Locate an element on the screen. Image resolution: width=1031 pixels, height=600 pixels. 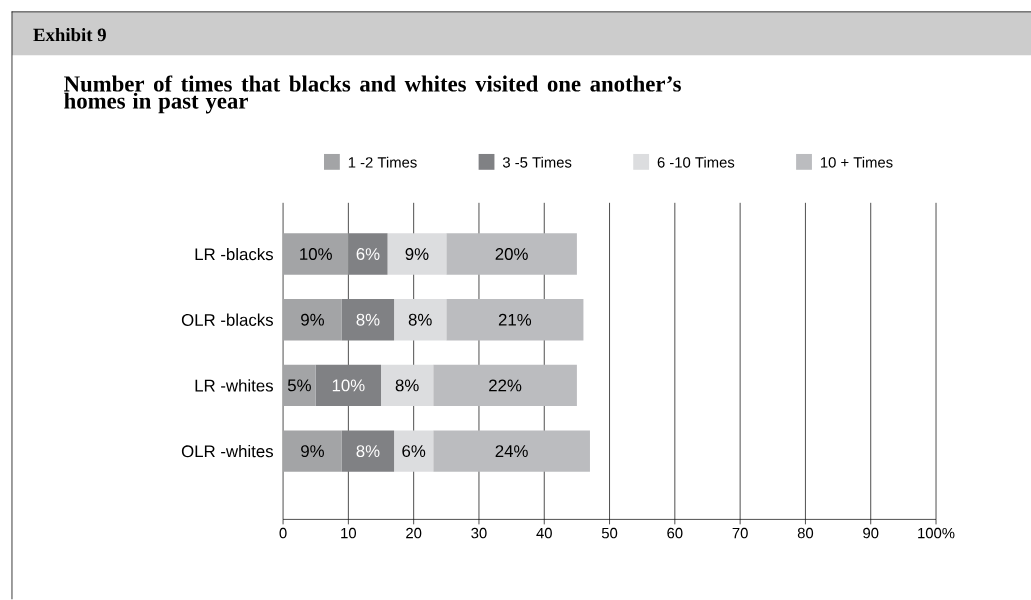
legend-label: 3 -5 Times is located at coordinates (537, 162).